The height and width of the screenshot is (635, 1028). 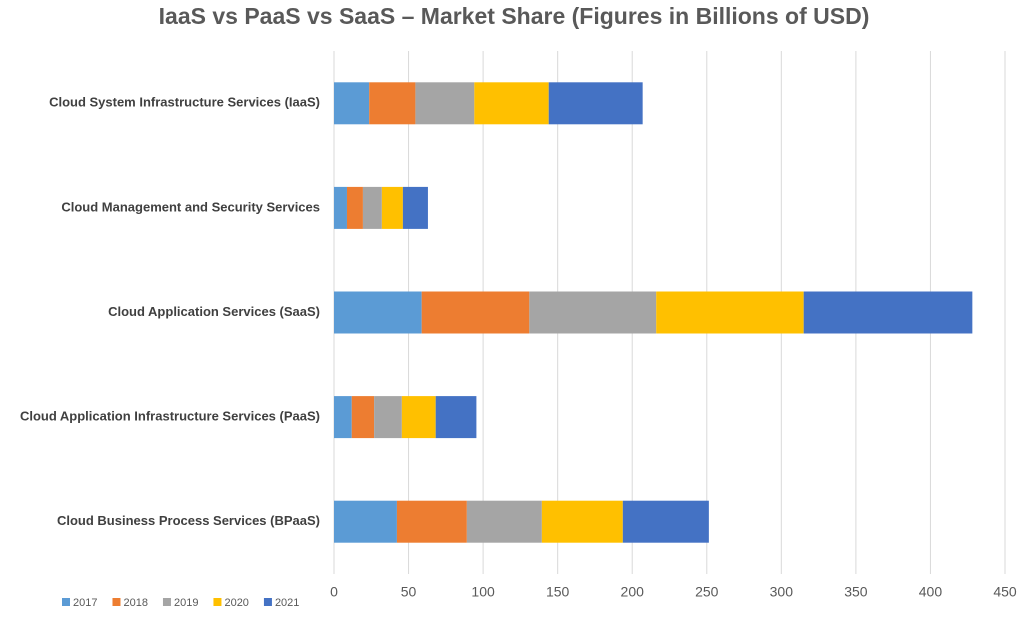 I want to click on x-tick-label: 400, so click(x=931, y=592).